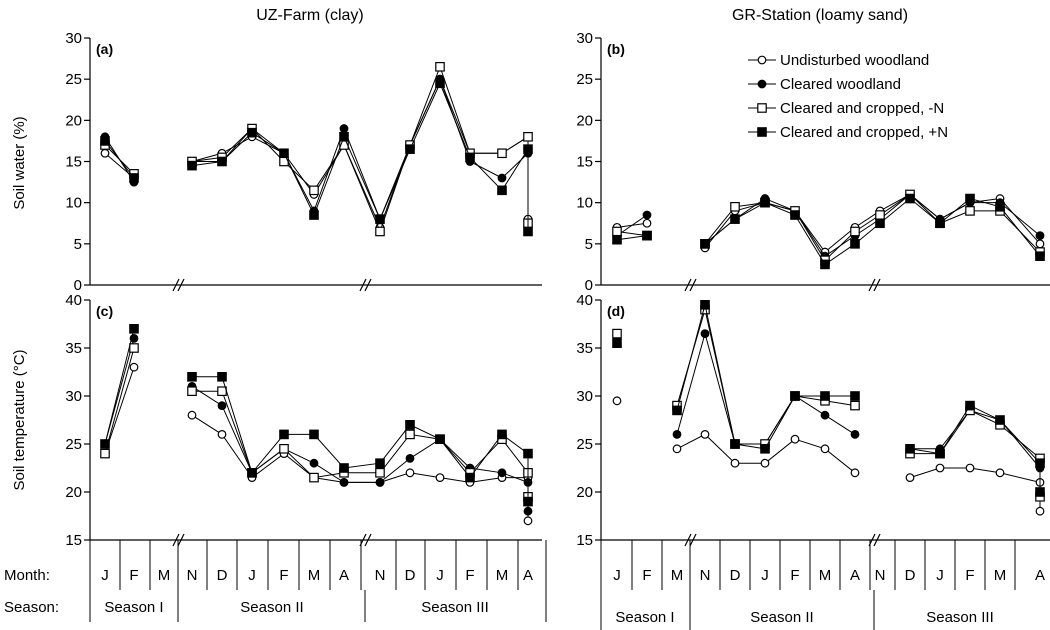 The width and height of the screenshot is (1050, 630). I want to click on axis-break-d1, so click(690, 540).